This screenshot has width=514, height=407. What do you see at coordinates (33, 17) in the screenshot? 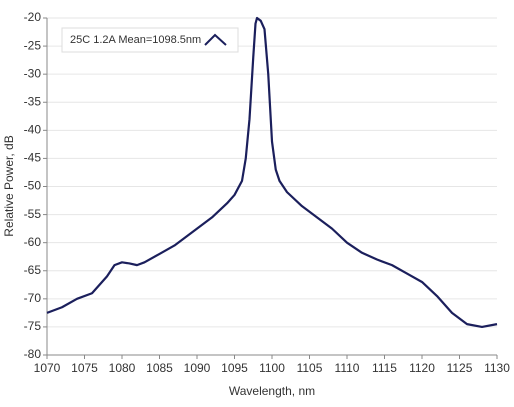
I see `y-tick-label: -20` at bounding box center [33, 17].